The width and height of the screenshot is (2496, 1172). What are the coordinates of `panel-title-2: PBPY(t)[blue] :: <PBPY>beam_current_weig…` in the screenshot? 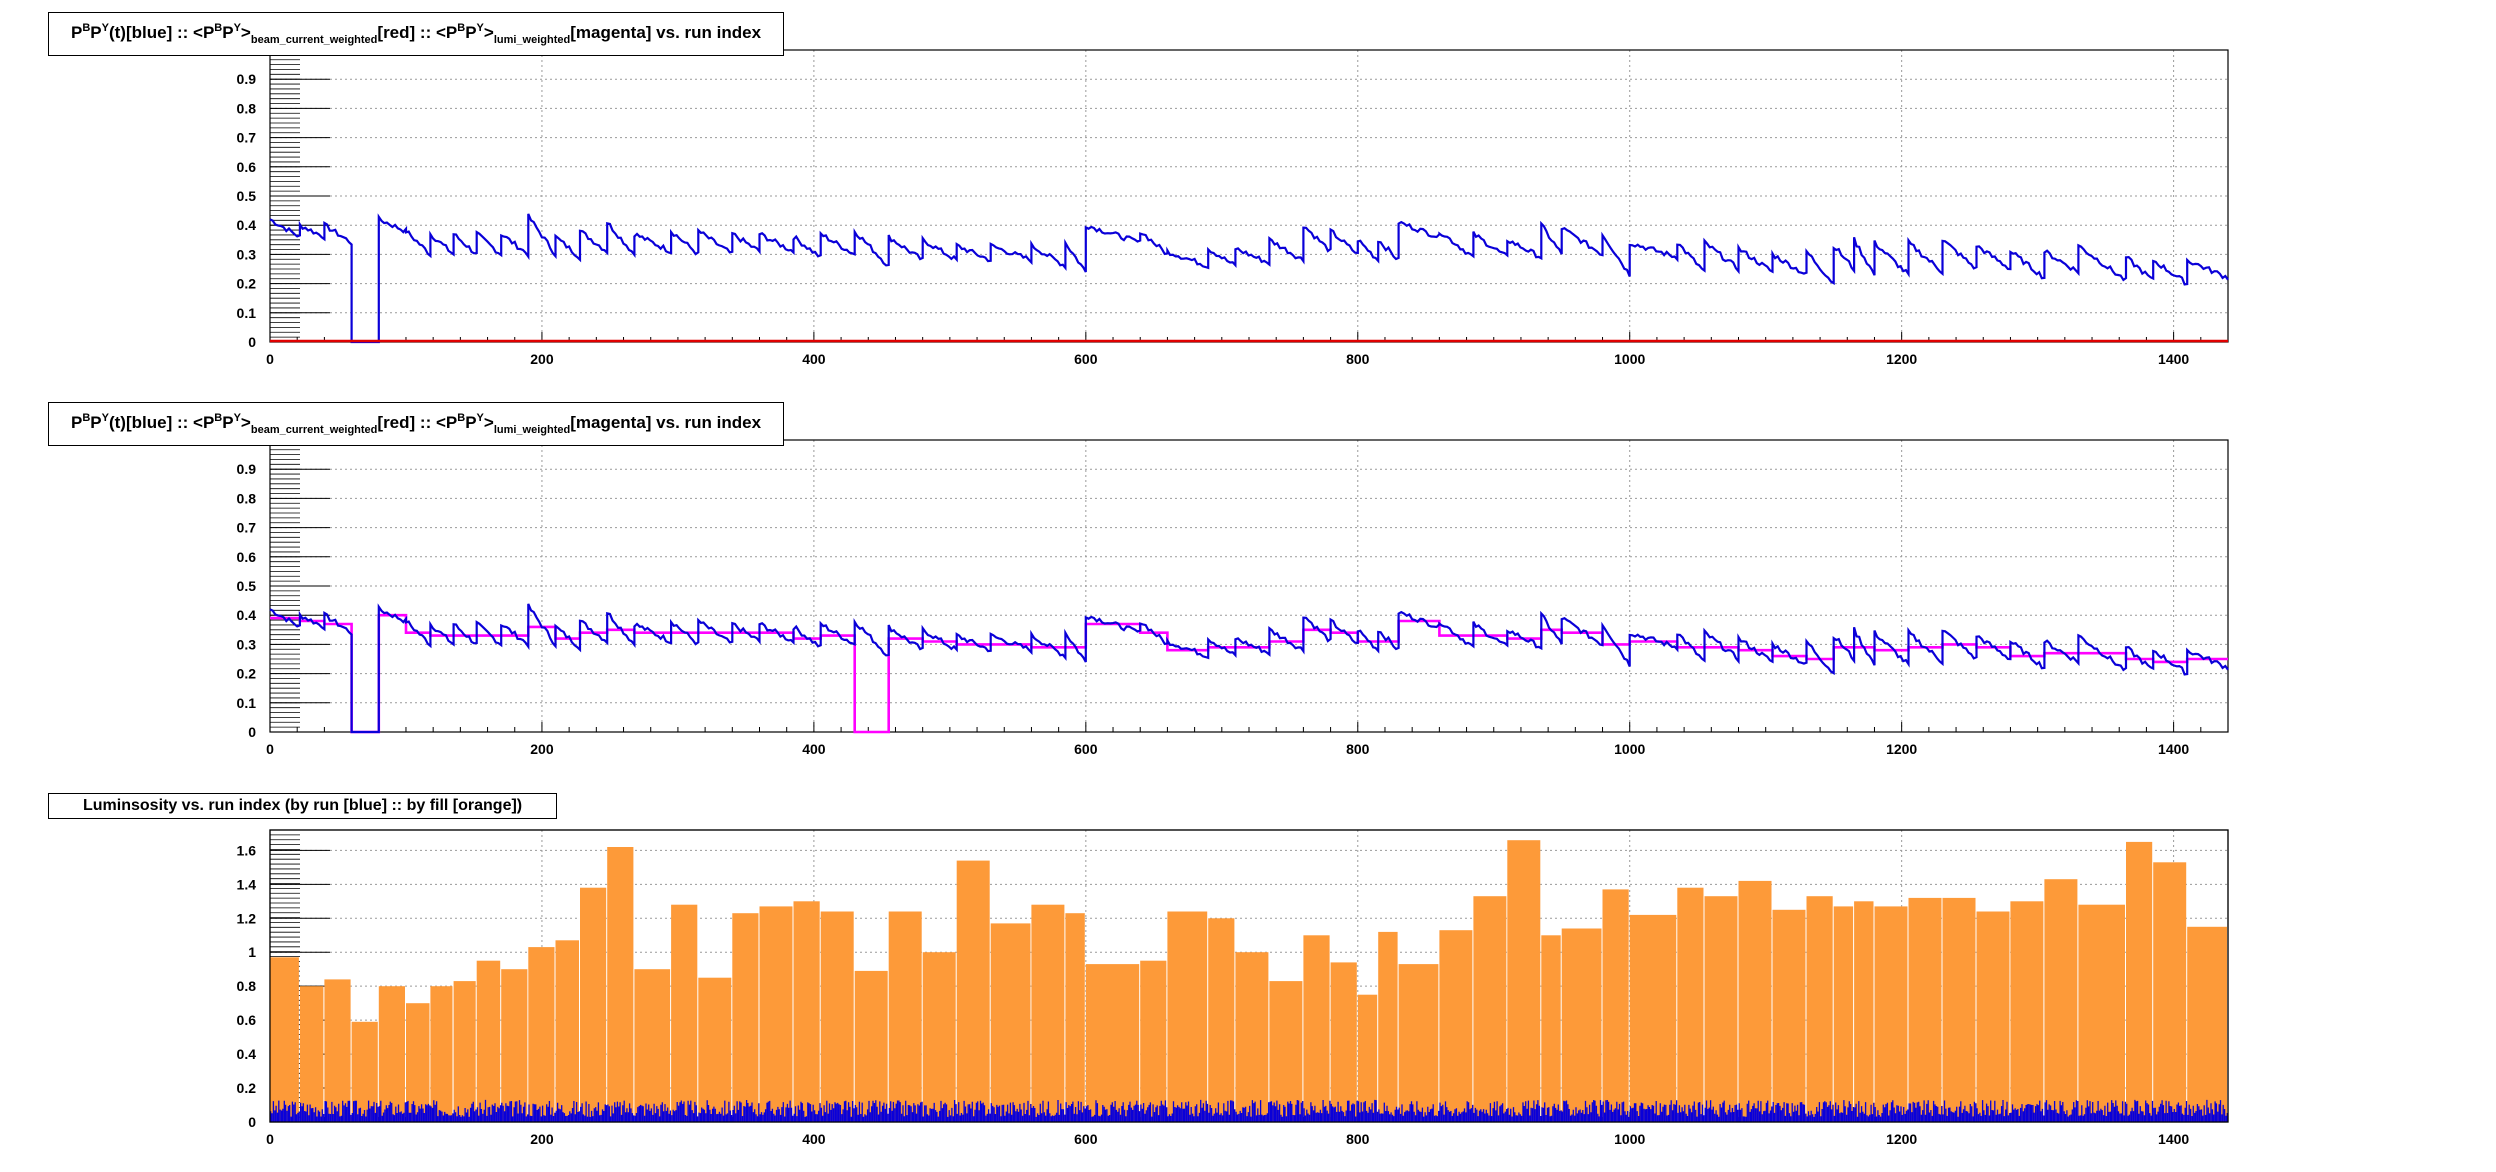 It's located at (416, 424).